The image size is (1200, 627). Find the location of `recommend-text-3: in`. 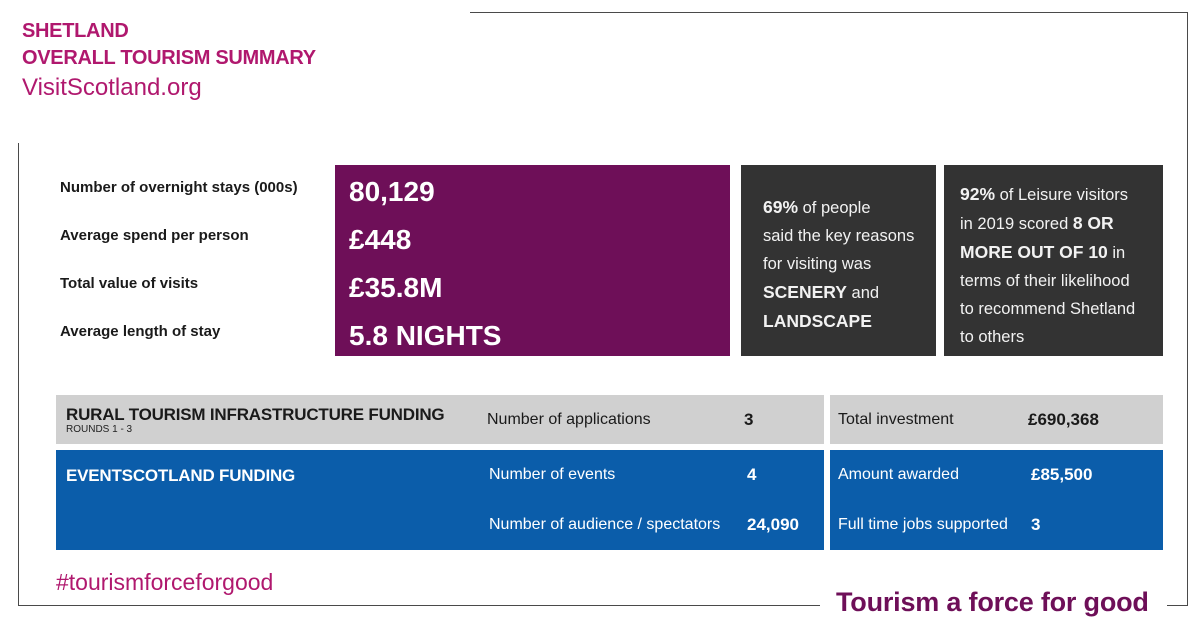

recommend-text-3: in is located at coordinates (1116, 253).